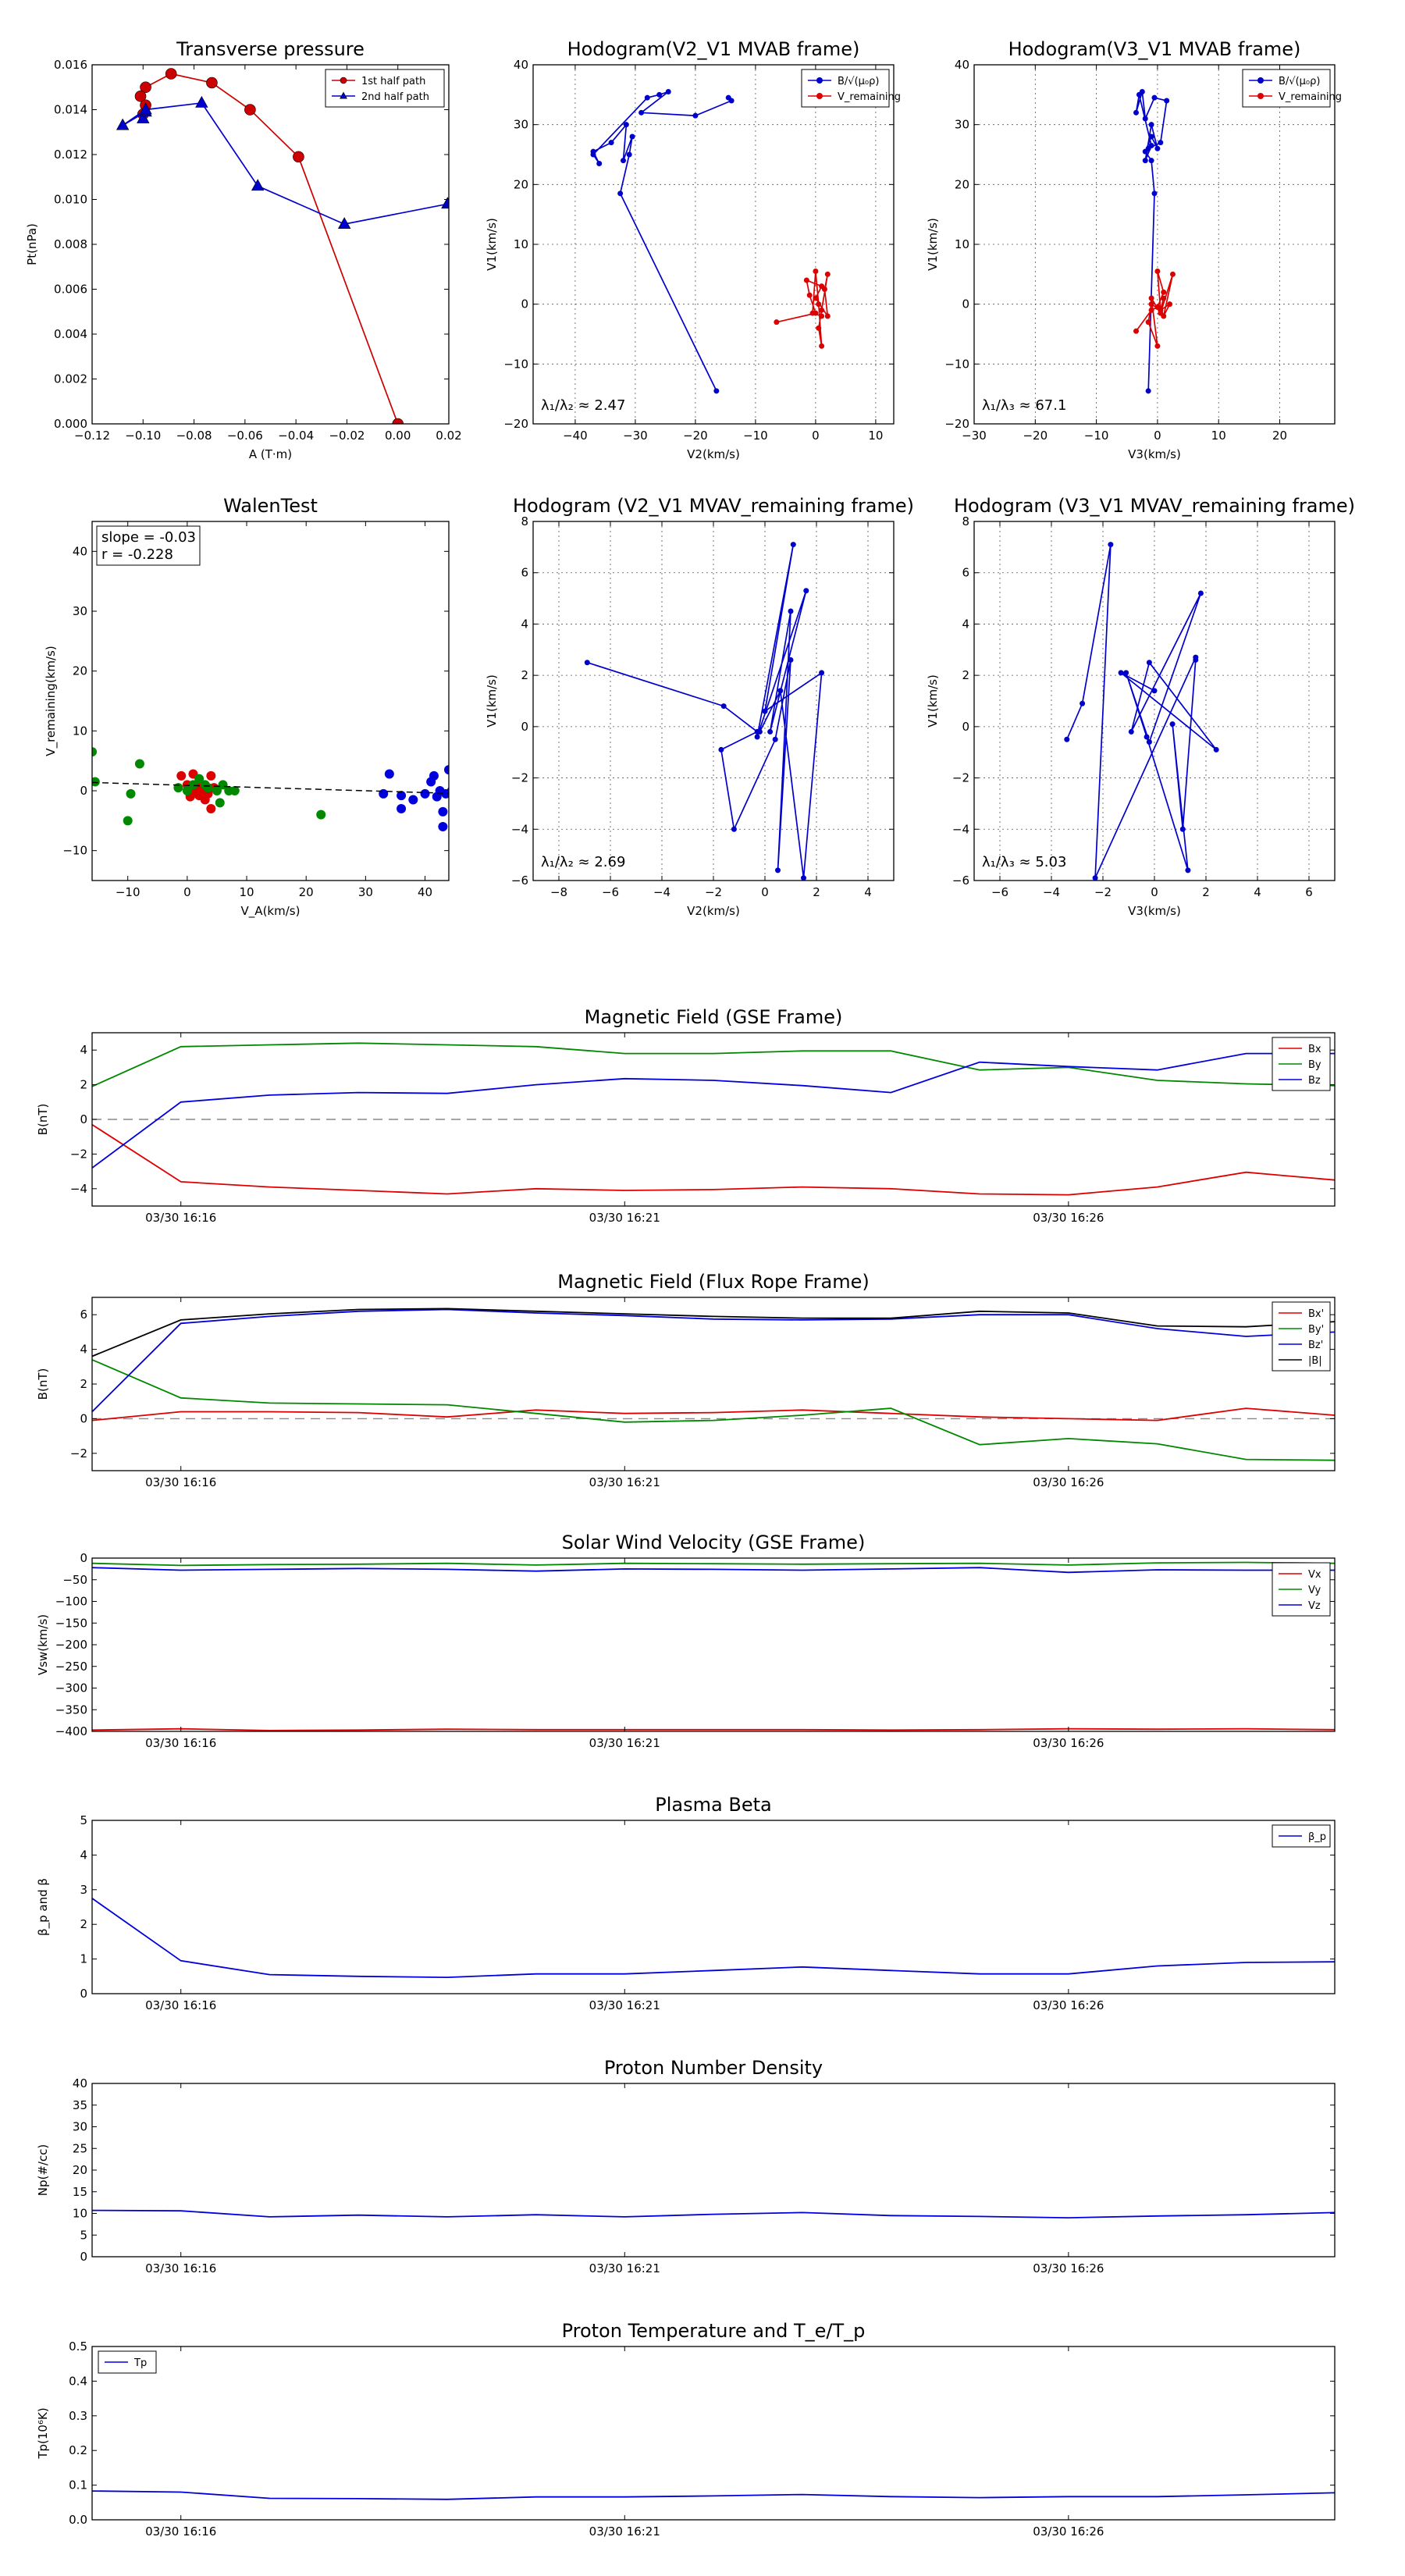 The image size is (1405, 2576). What do you see at coordinates (583, 862) in the screenshot?
I see `eigen-ratio-annotation: λ₁/λ₂ ≈ 2.69` at bounding box center [583, 862].